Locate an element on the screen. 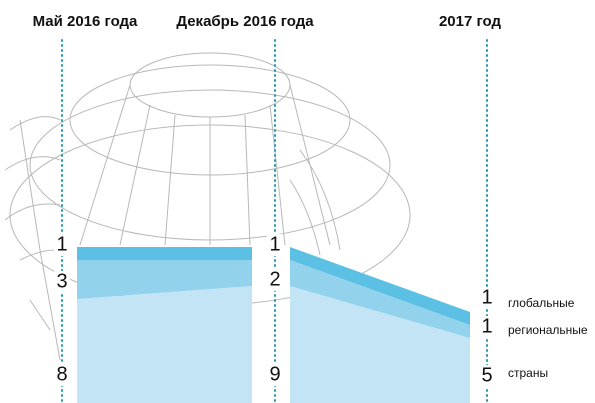  value-label: 8 is located at coordinates (61, 374).